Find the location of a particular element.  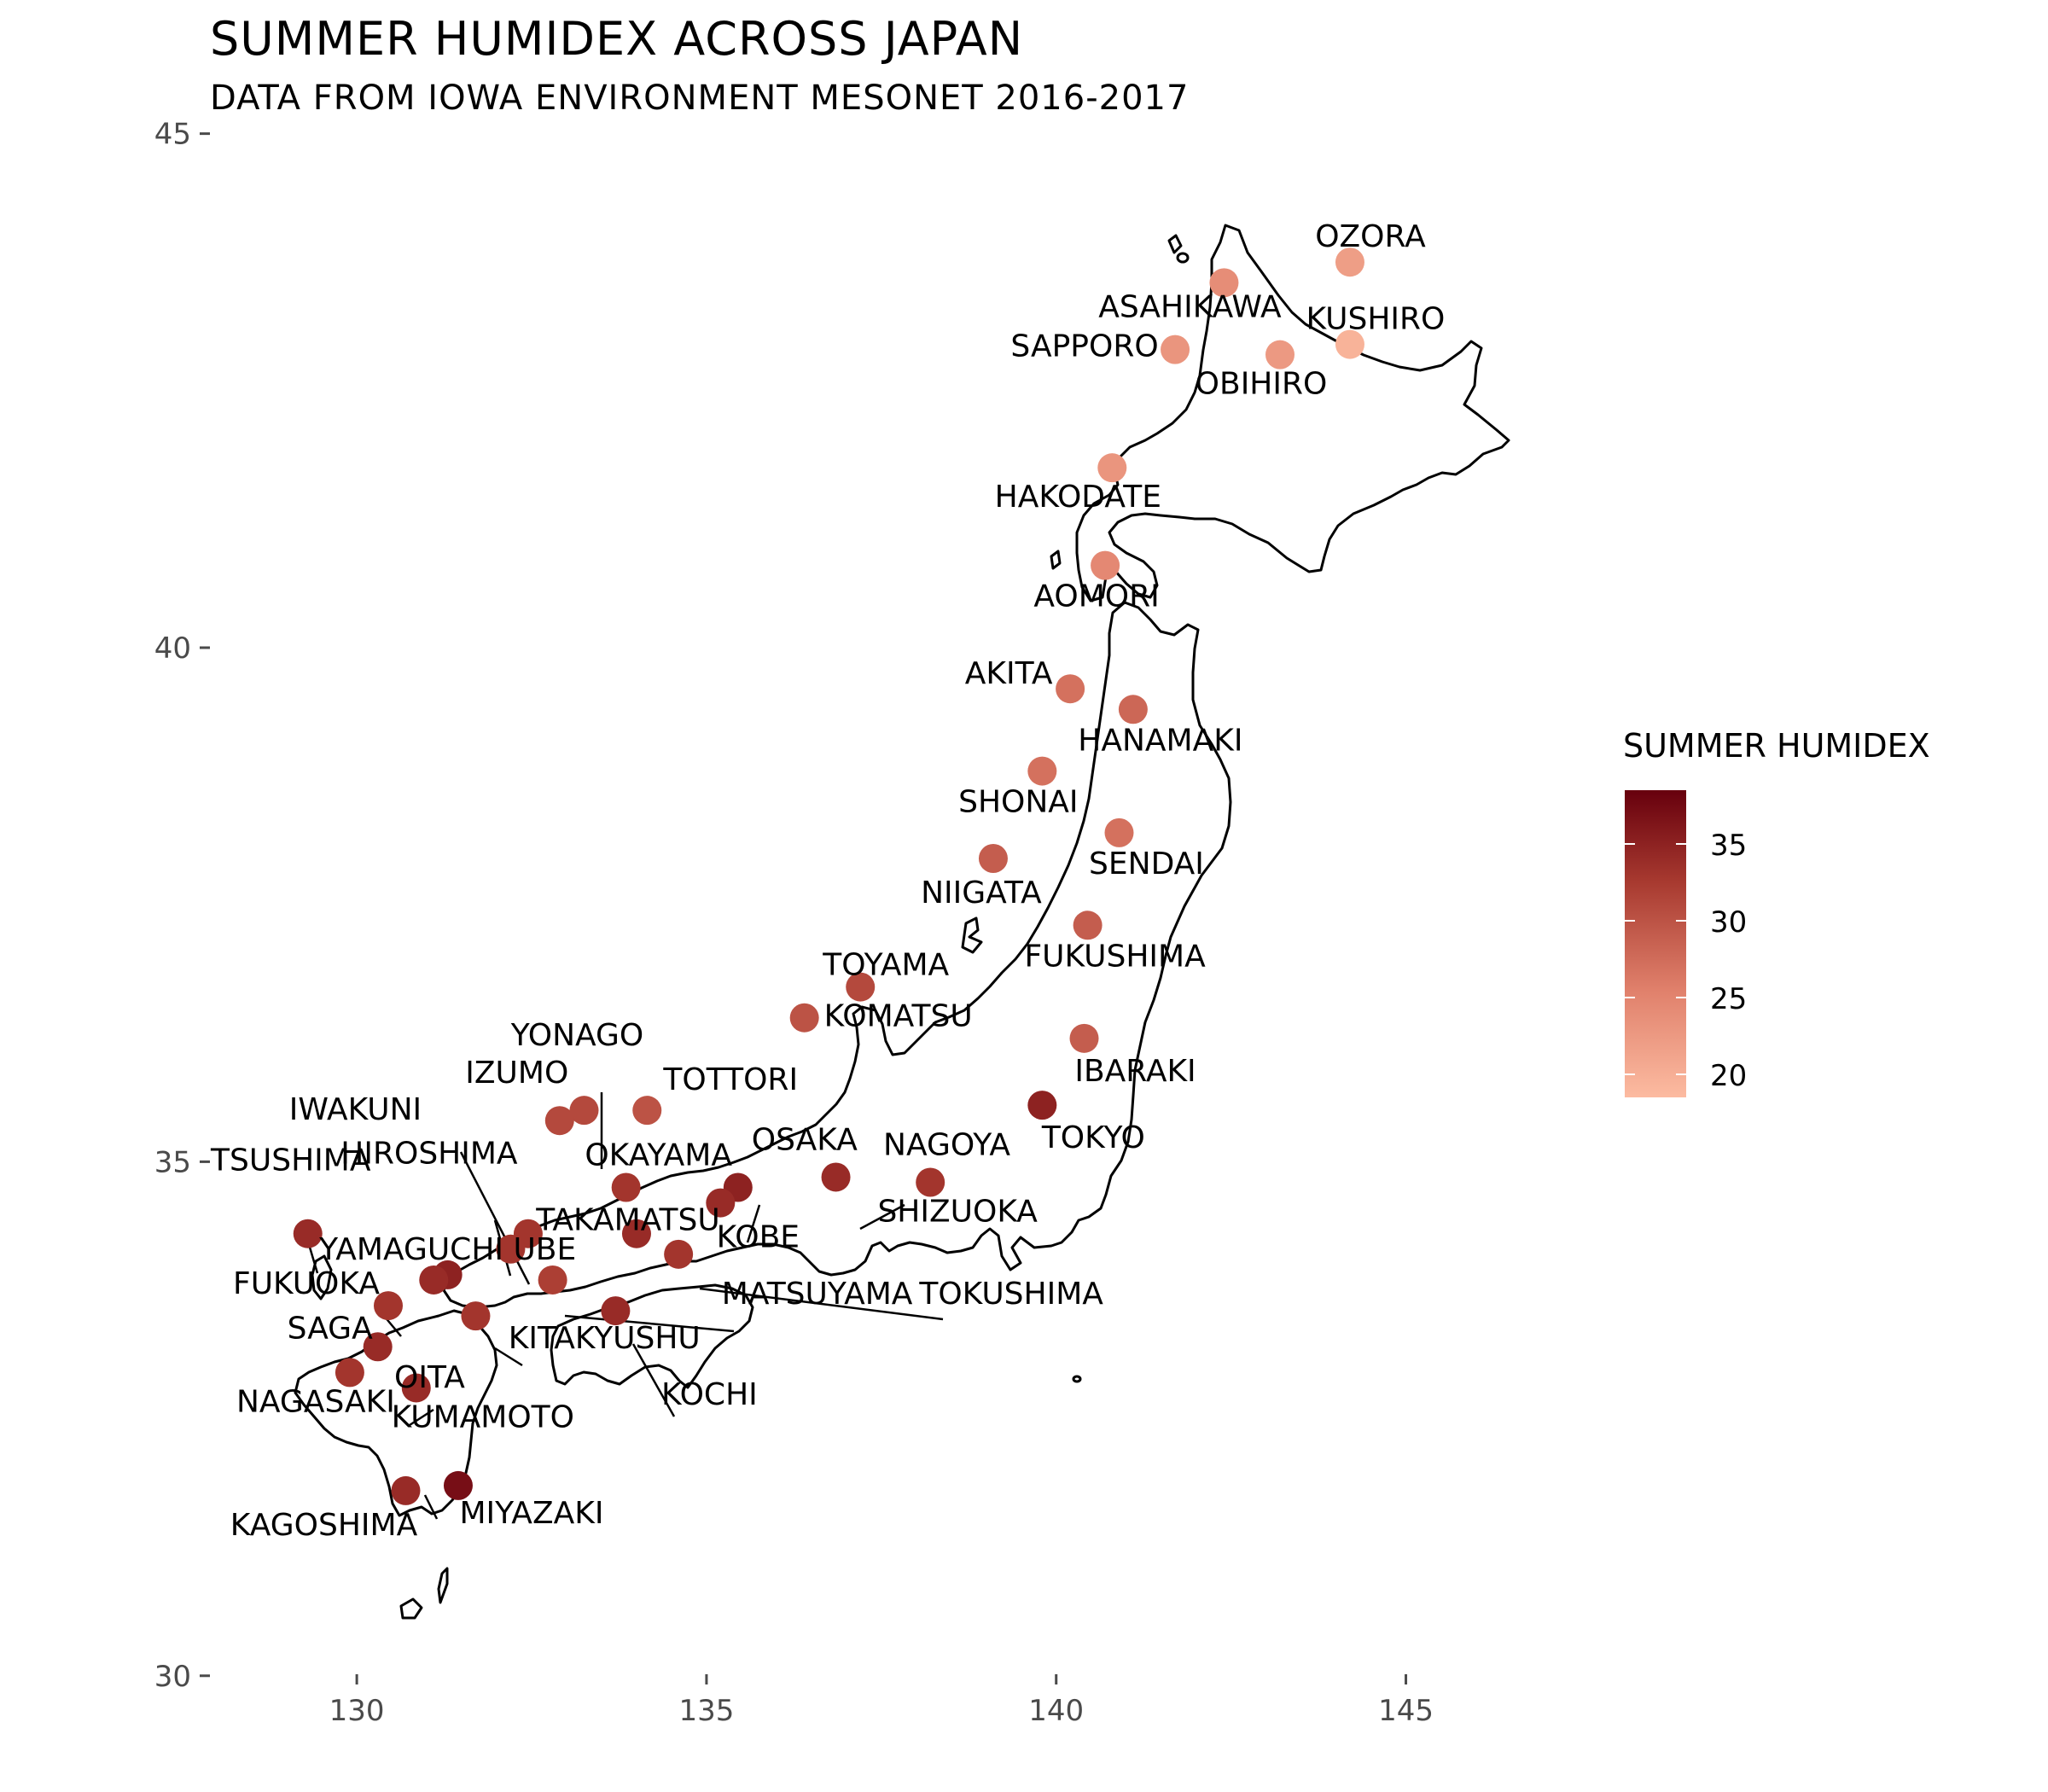

point-sendai is located at coordinates (1119, 832).